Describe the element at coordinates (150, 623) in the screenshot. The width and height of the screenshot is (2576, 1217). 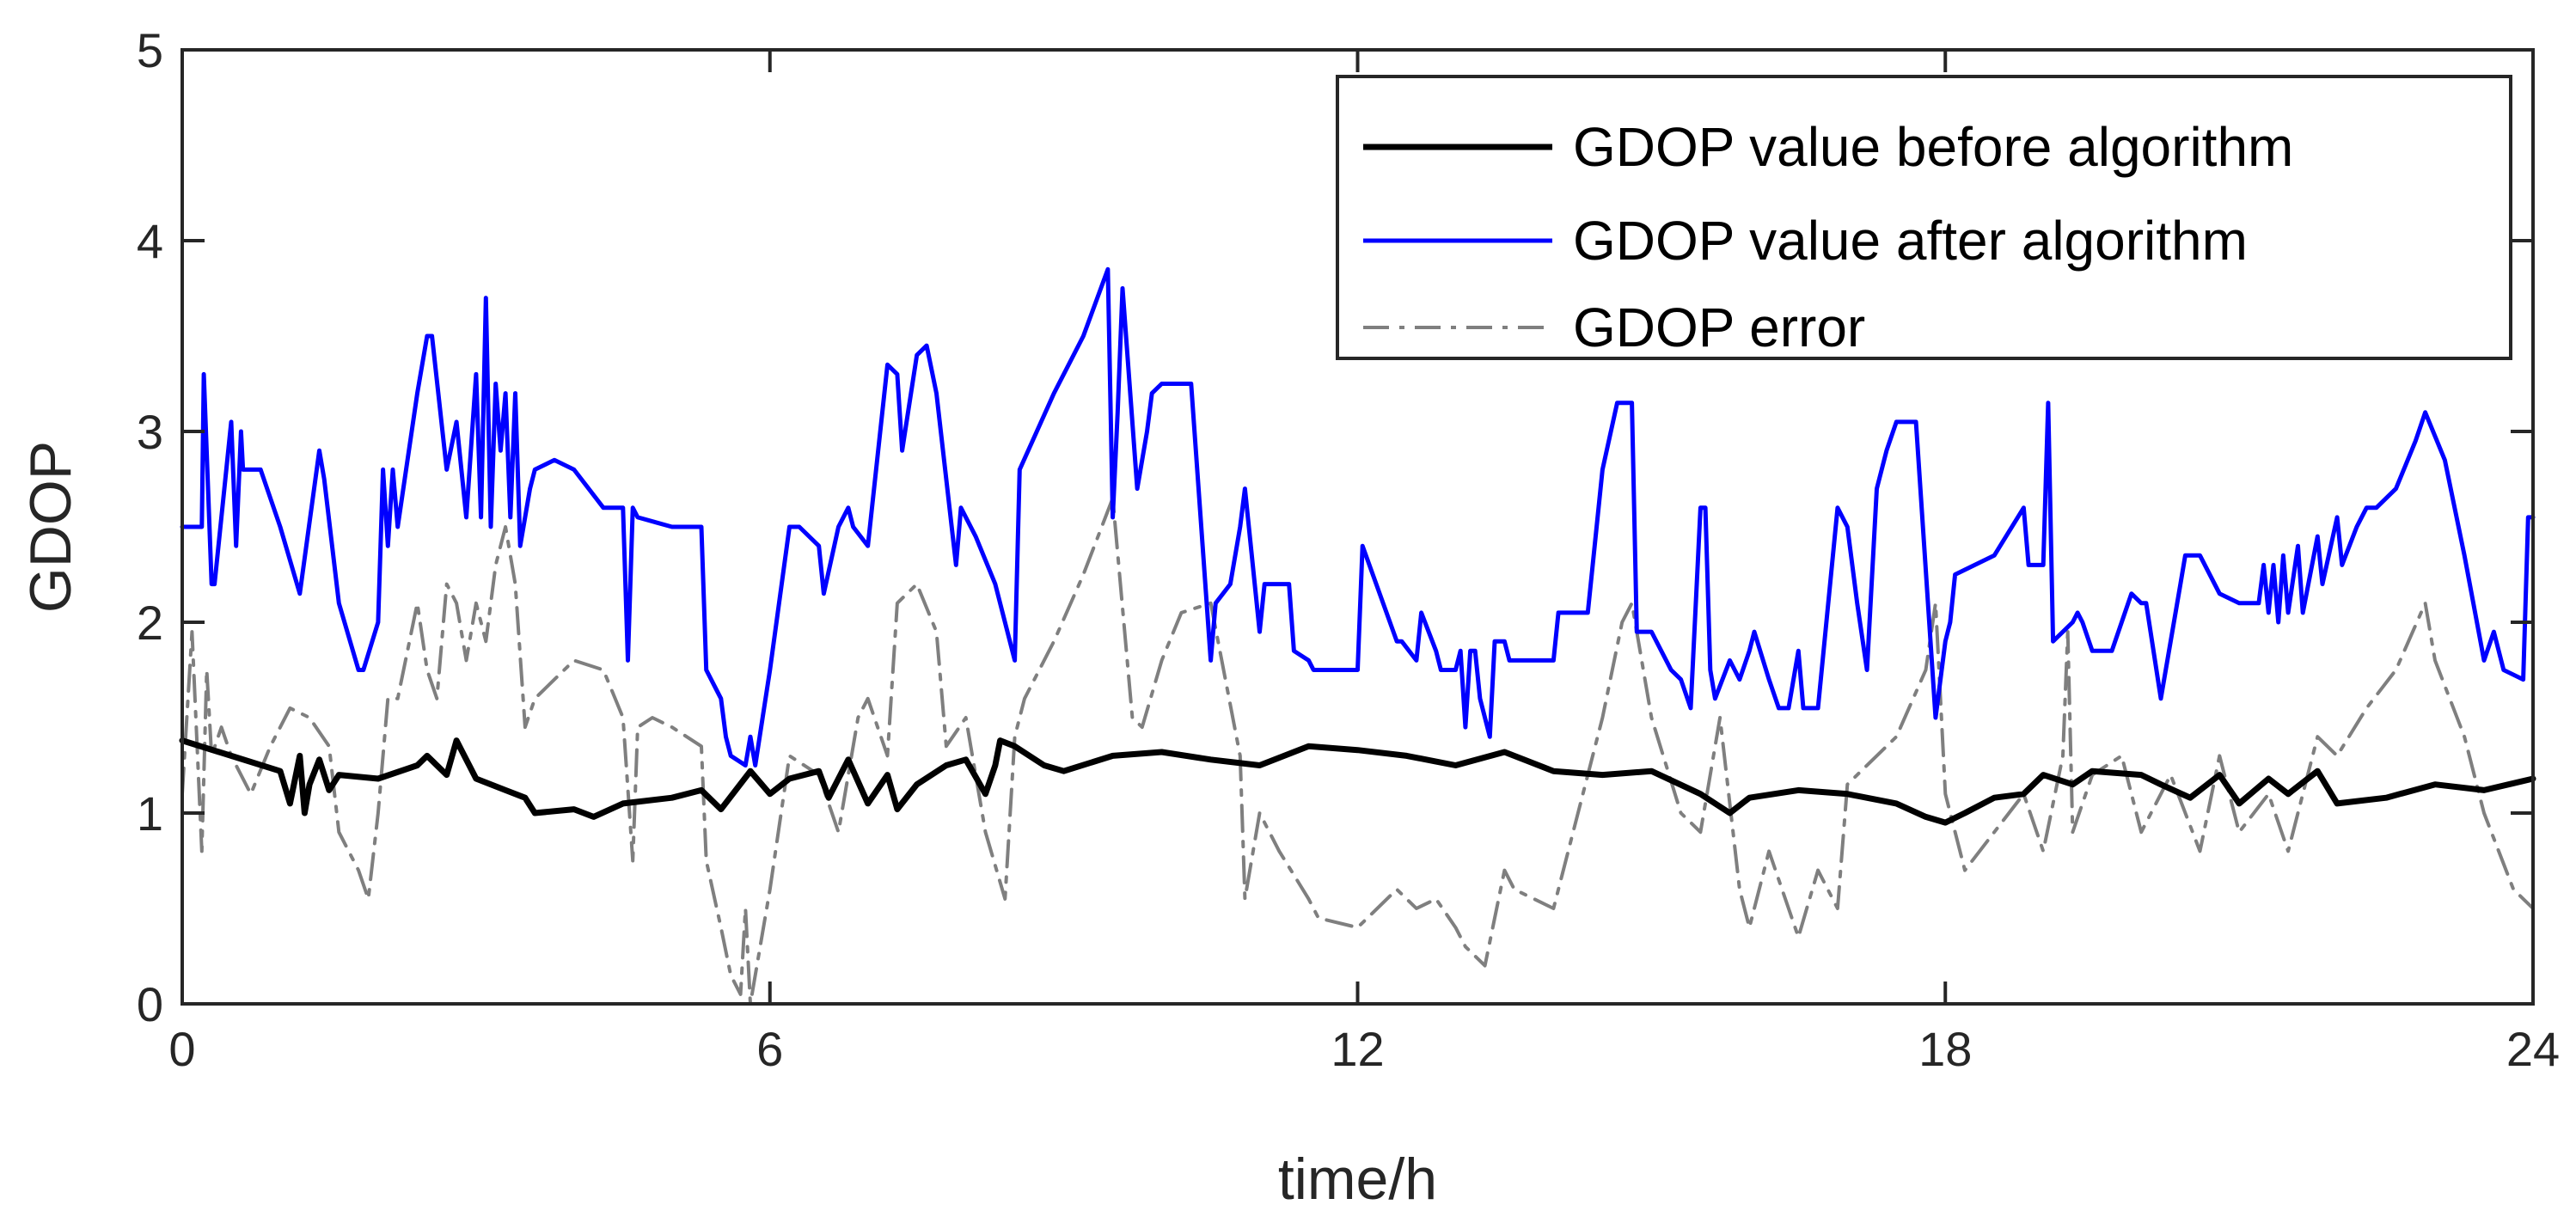
I see `y-tick-label: 2` at that location.